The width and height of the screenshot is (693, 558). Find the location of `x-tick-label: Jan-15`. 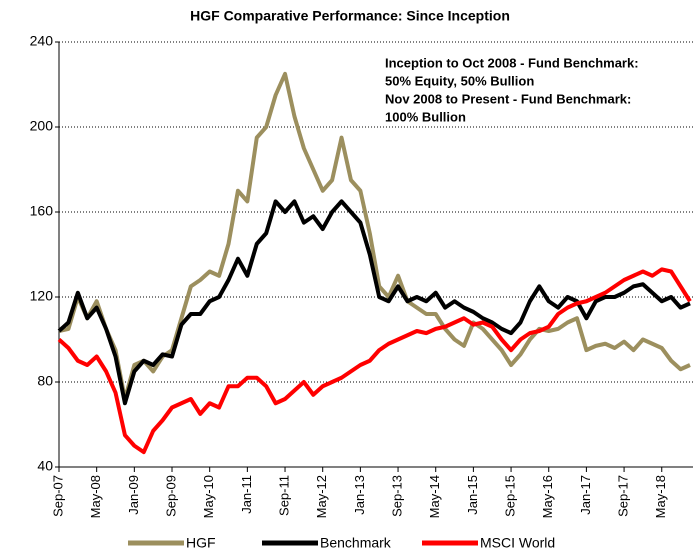

x-tick-label: Jan-15 is located at coordinates (472, 495).